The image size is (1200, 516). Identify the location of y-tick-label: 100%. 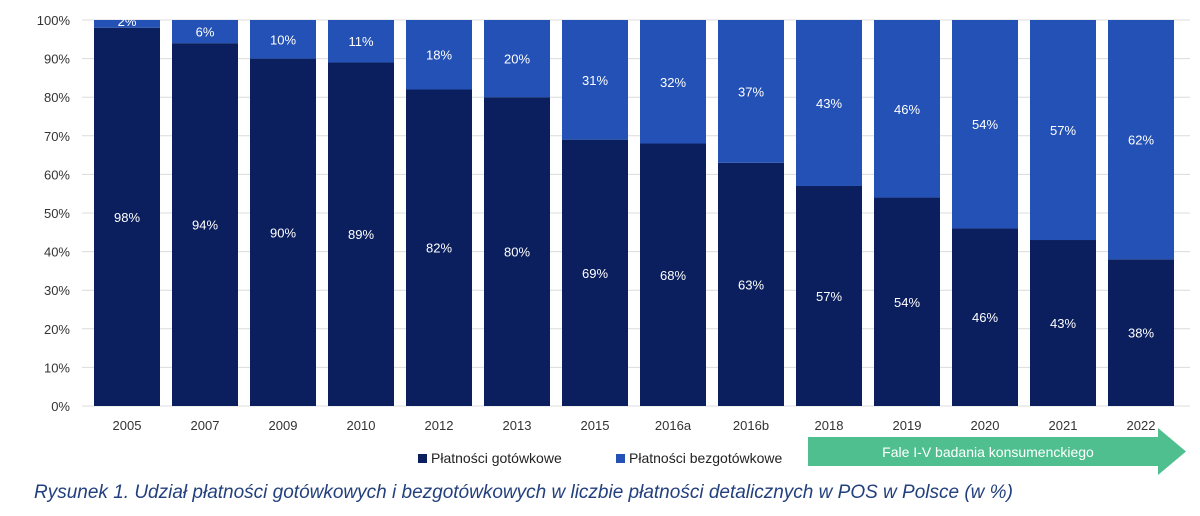
(54, 20).